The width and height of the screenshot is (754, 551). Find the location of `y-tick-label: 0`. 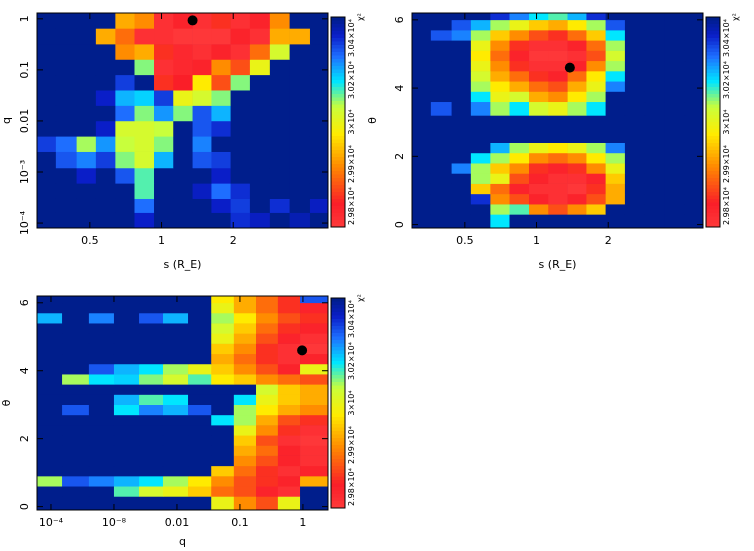

y-tick-label: 0 is located at coordinates (399, 224).